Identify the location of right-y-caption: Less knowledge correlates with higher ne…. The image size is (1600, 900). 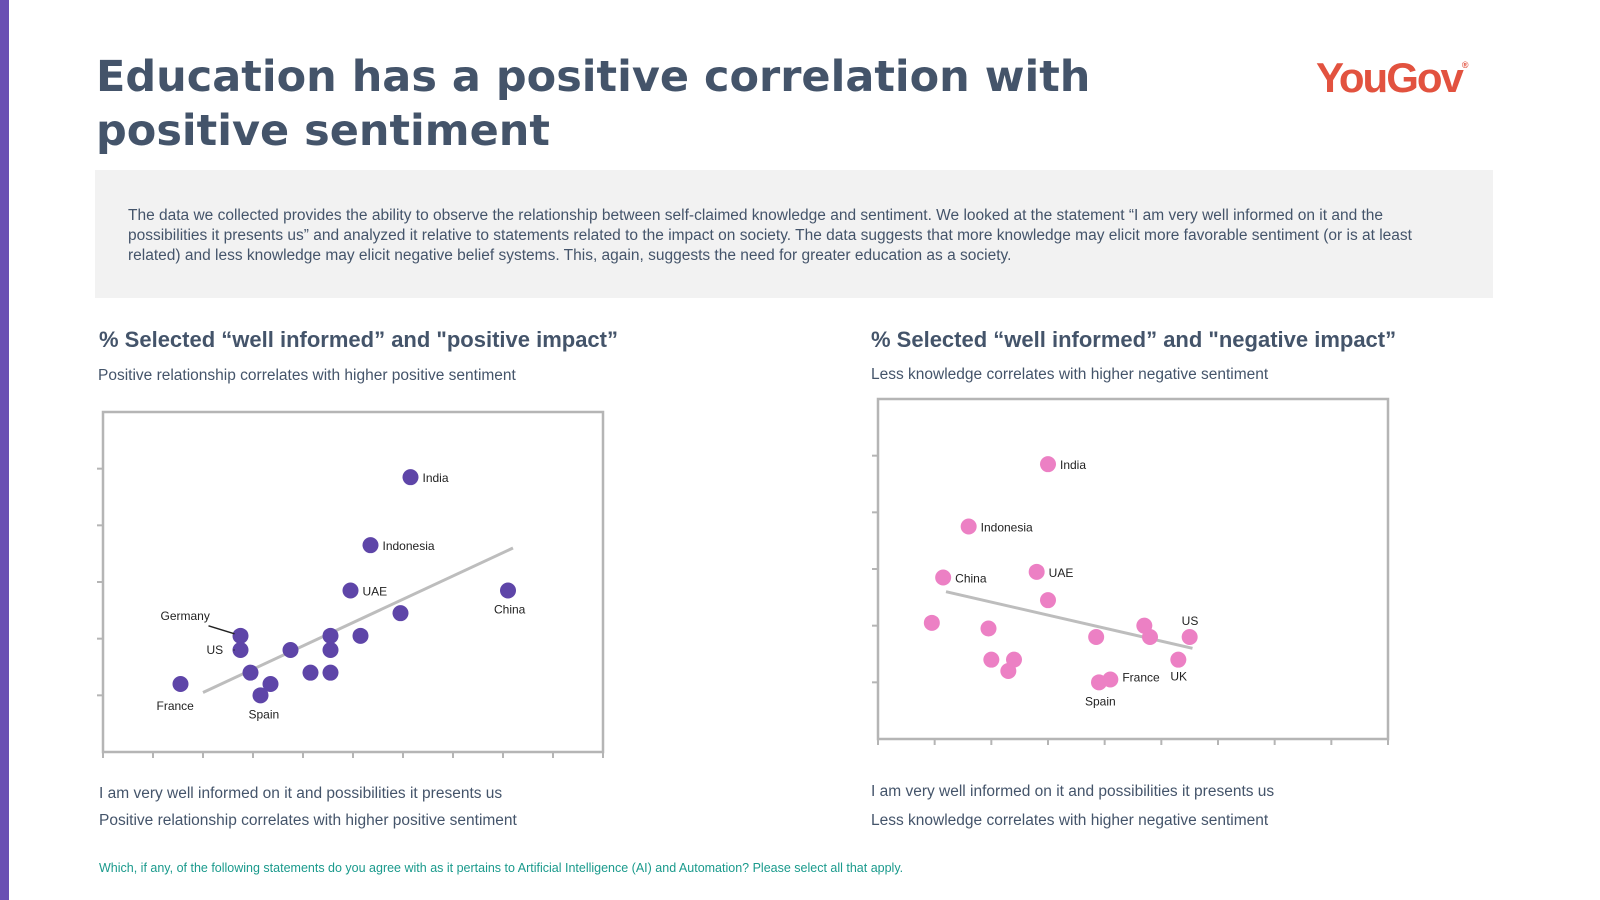
(1070, 820).